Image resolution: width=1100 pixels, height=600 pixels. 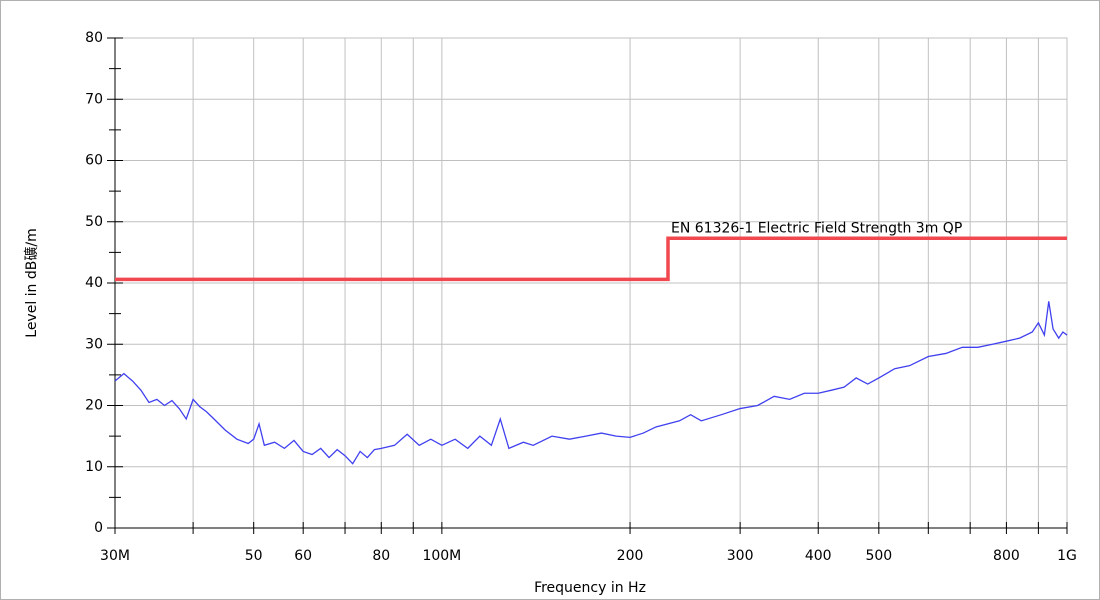 I want to click on x-tick-label: 1G, so click(x=1067, y=556).